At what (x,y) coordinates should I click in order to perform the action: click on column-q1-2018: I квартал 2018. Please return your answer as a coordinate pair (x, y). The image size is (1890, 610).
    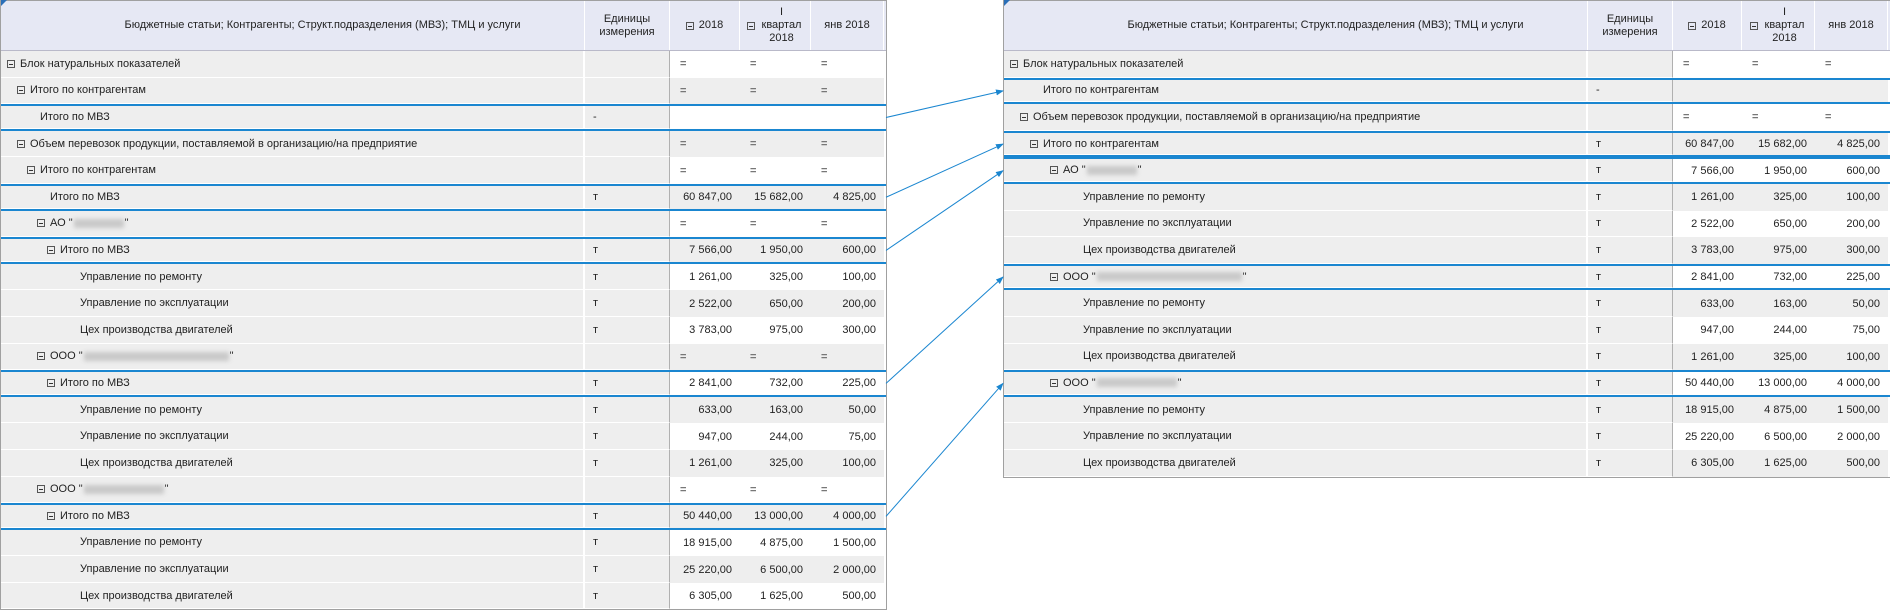
    Looking at the image, I should click on (775, 25).